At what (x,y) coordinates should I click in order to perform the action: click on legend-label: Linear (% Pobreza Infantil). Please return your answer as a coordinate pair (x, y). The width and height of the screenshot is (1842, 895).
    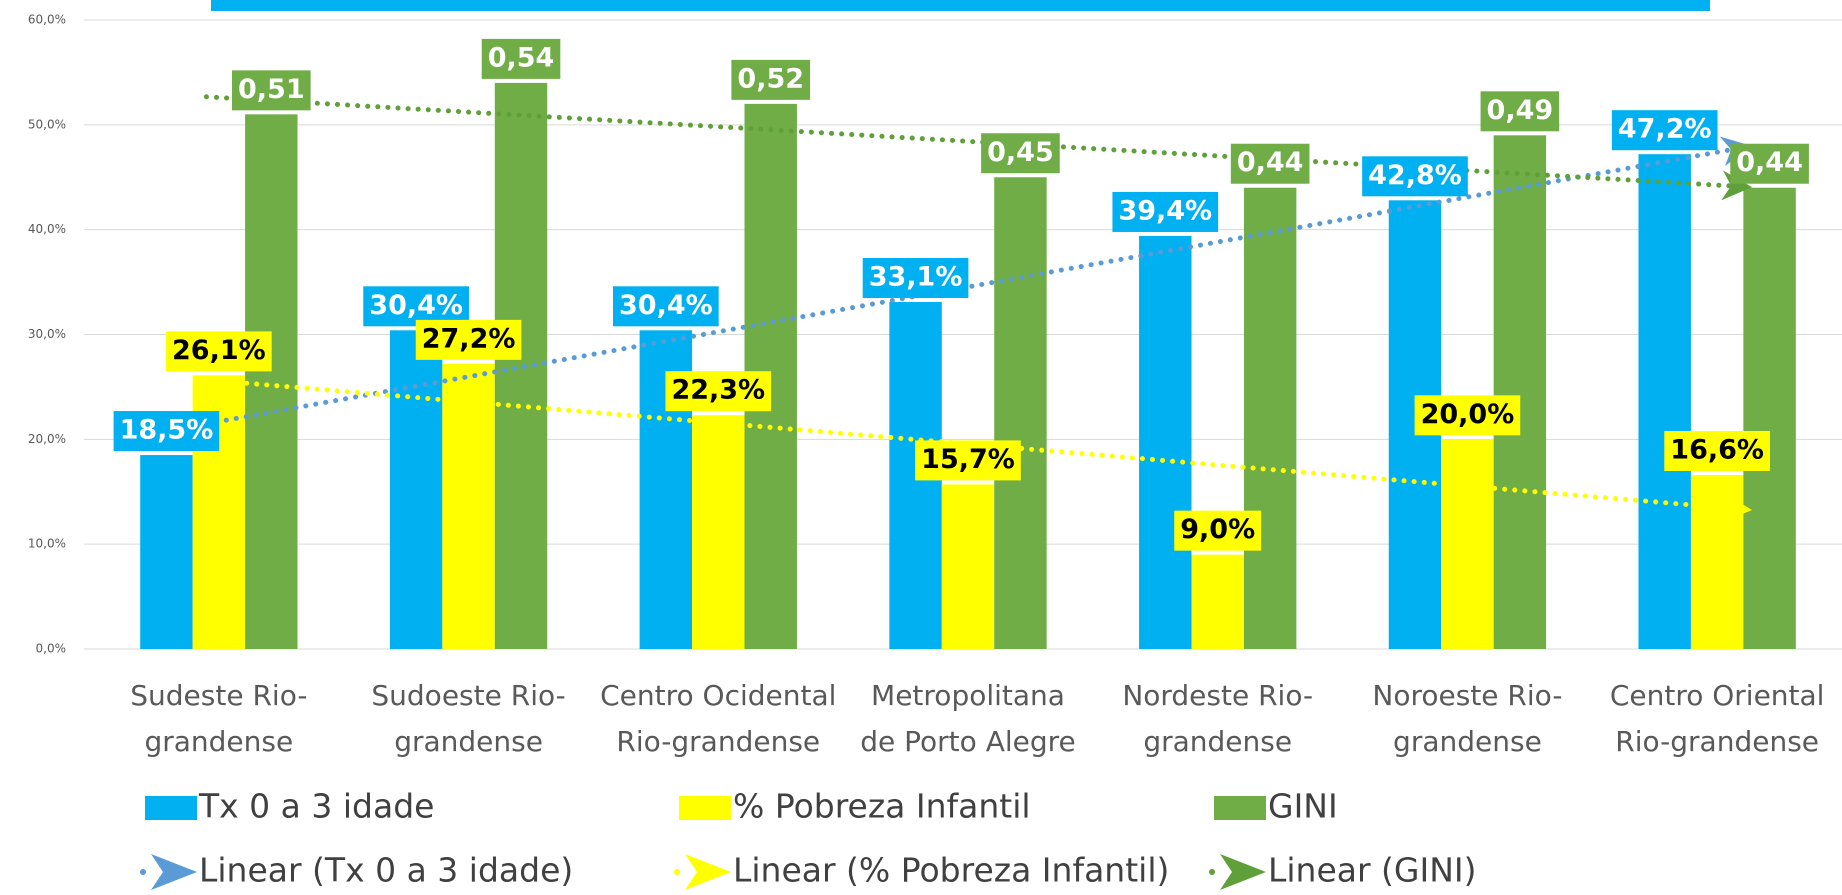
    Looking at the image, I should click on (951, 870).